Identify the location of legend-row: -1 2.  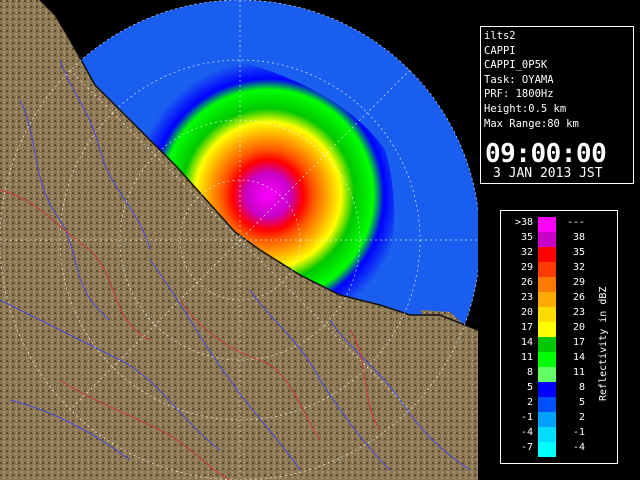
(551, 419).